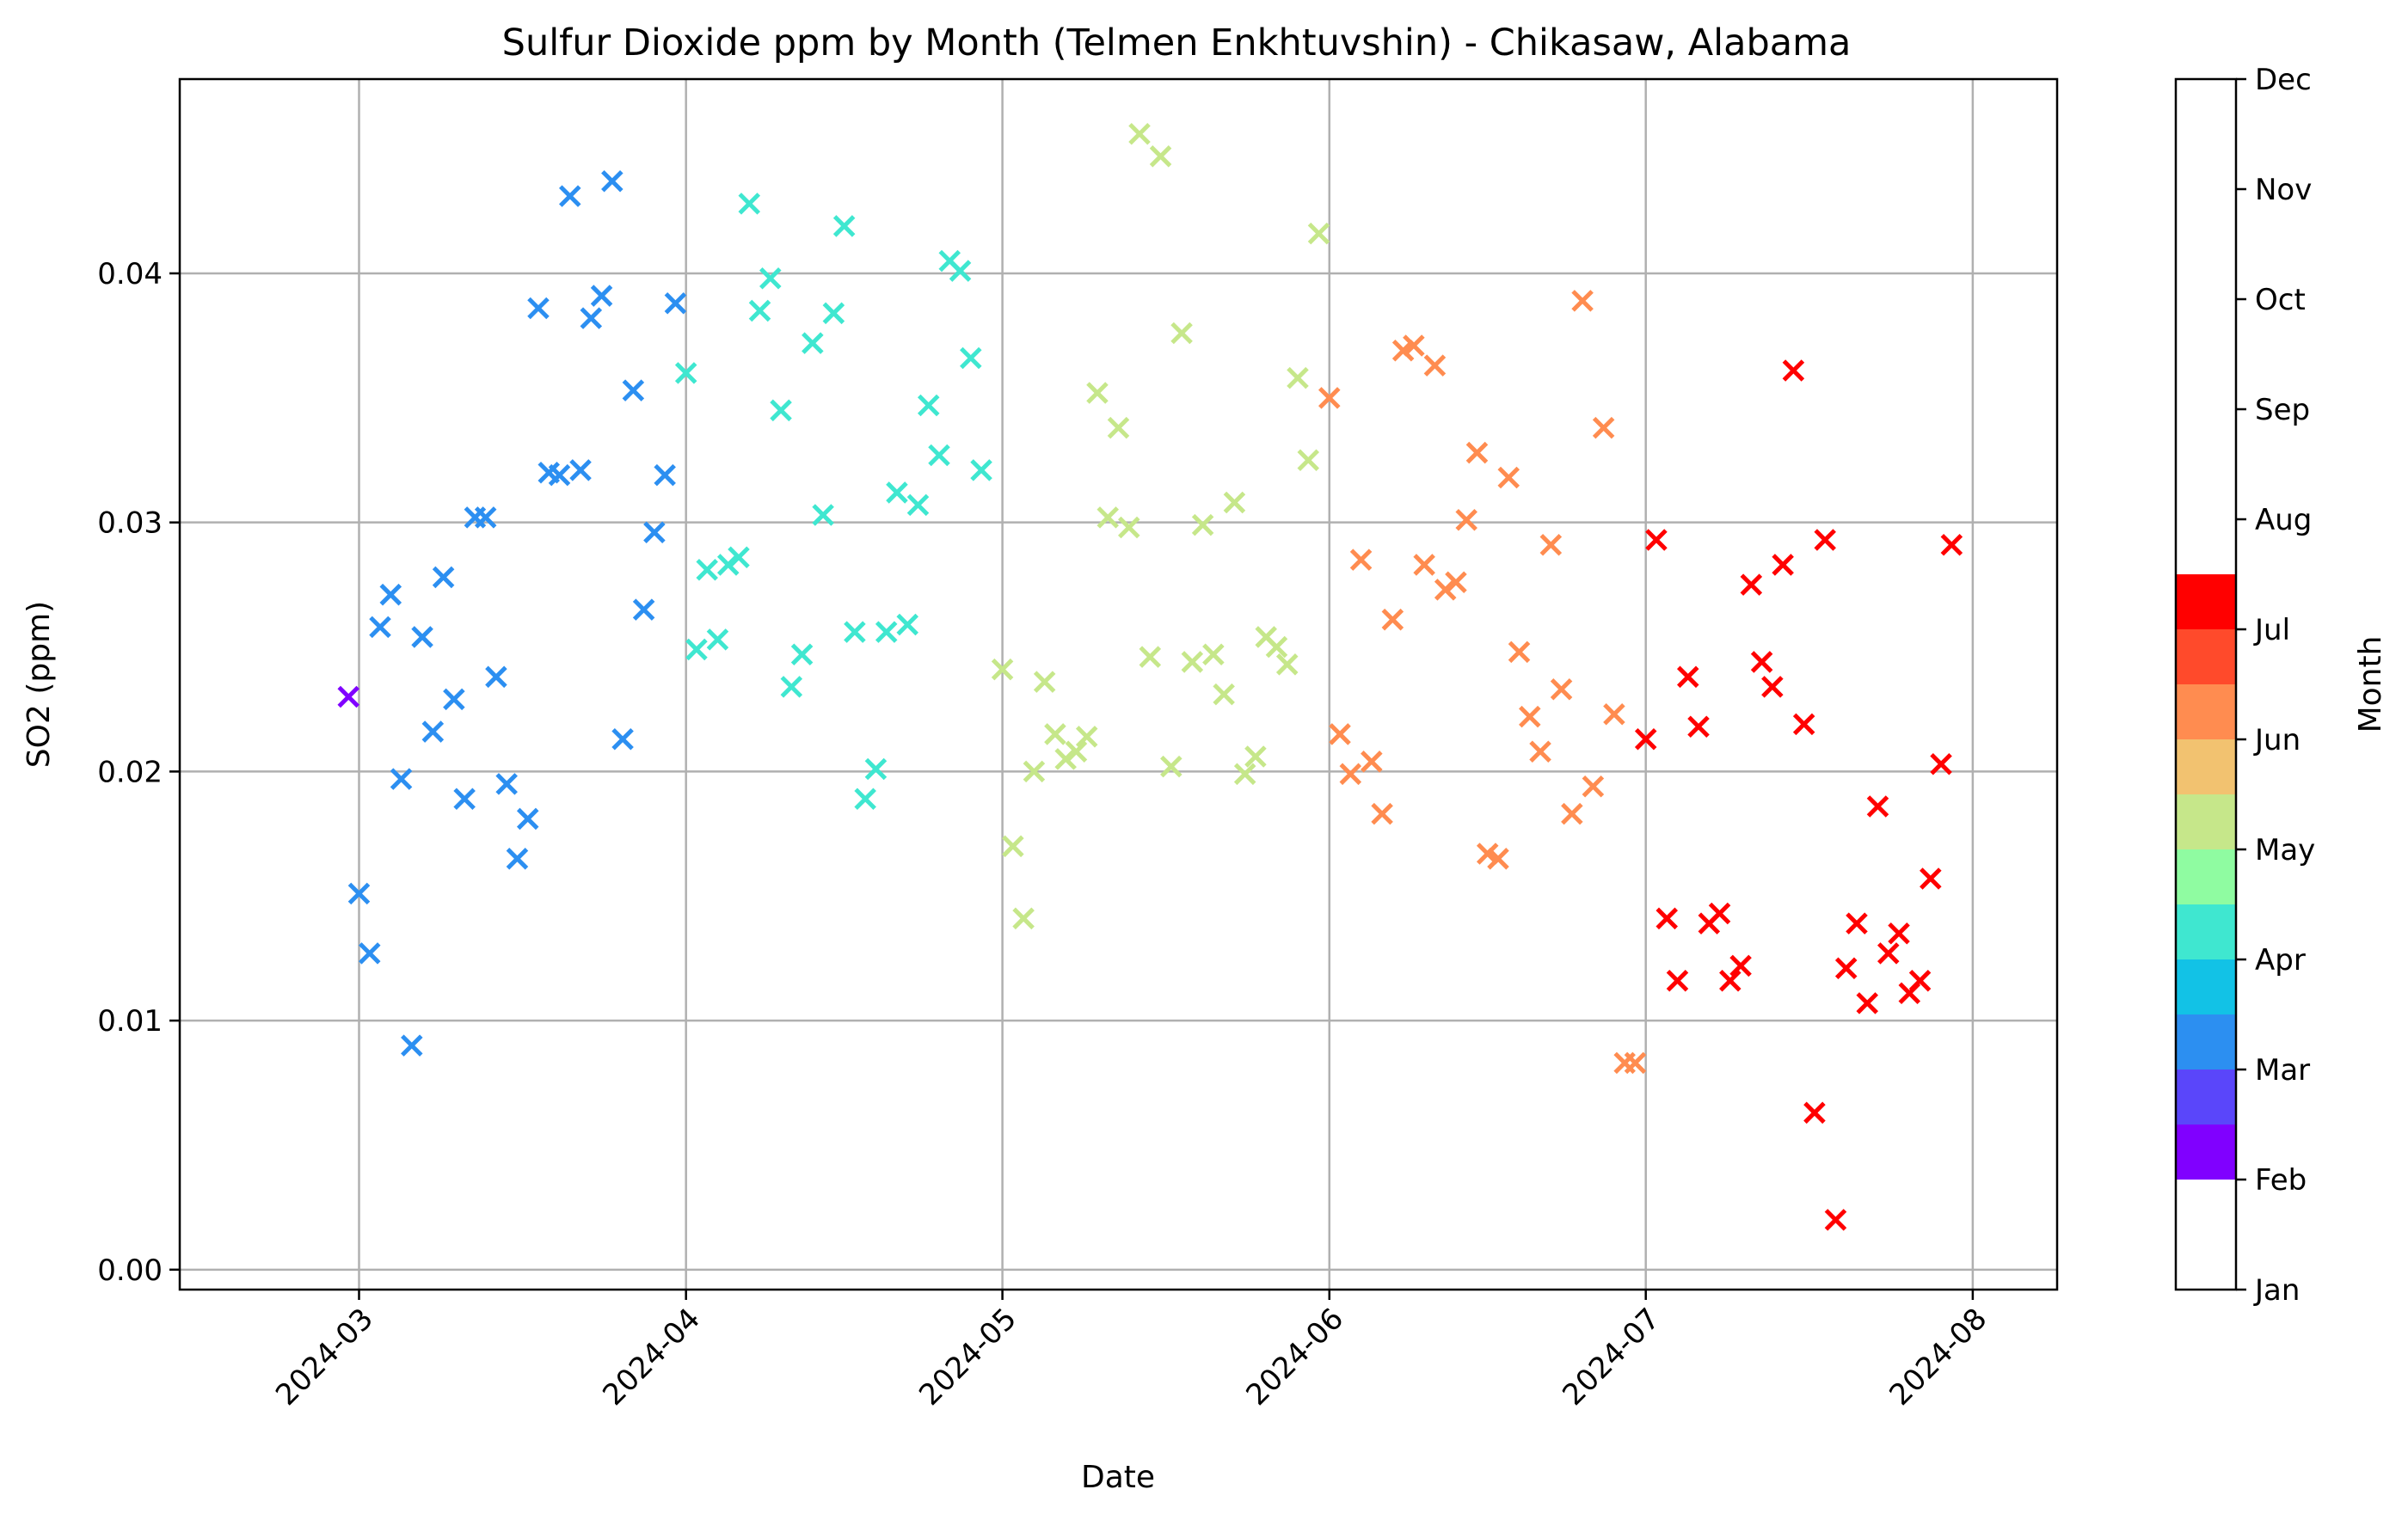 The height and width of the screenshot is (1520, 2408). I want to click on colorbar-bands, so click(2206, 877).